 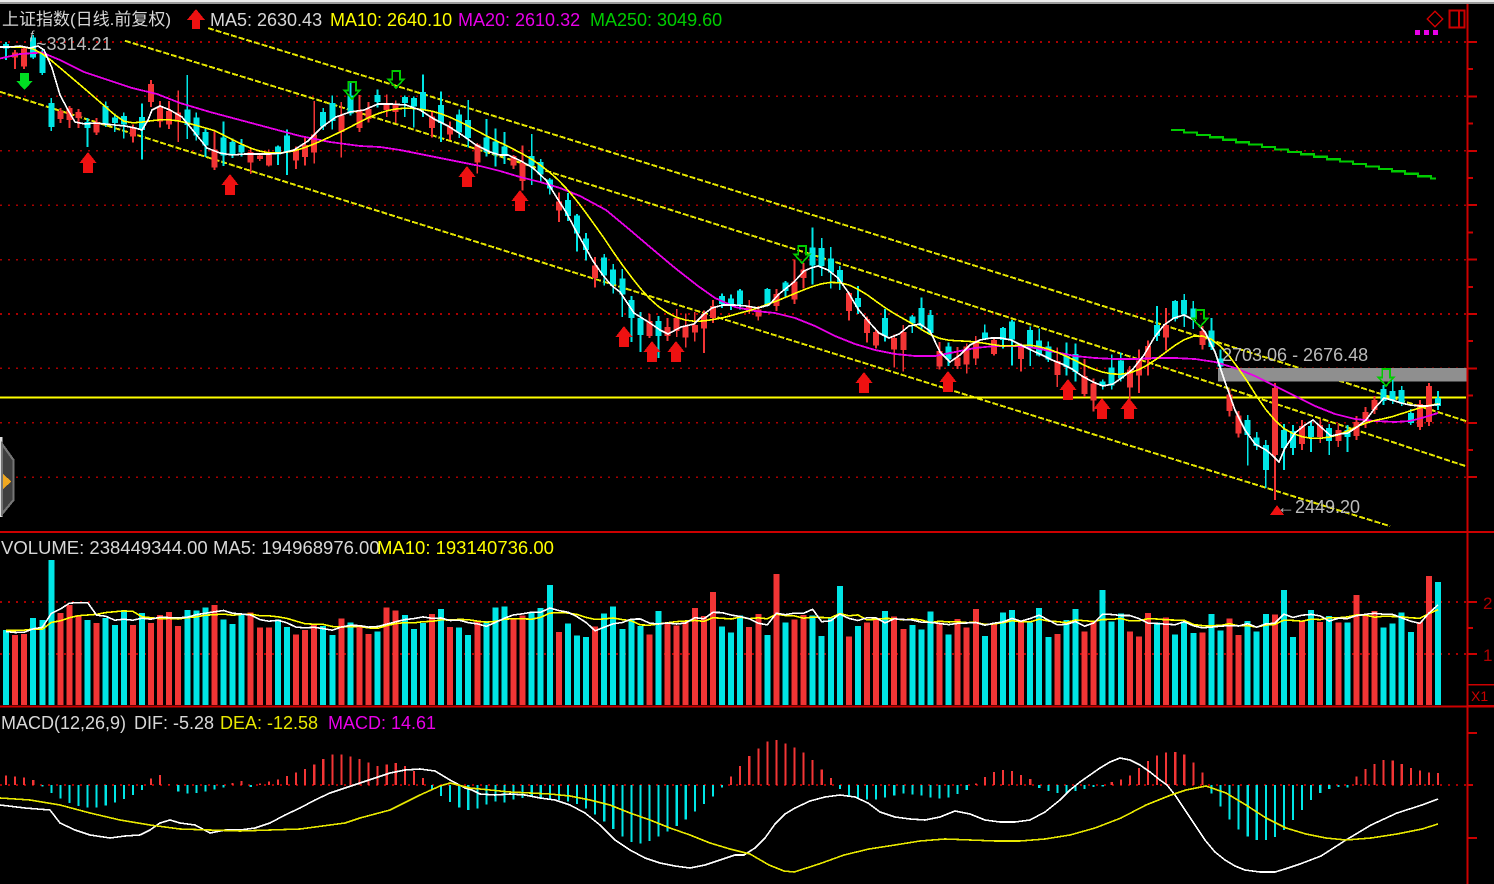 What do you see at coordinates (32, 35) in the screenshot?
I see `svg-text: ƒ` at bounding box center [32, 35].